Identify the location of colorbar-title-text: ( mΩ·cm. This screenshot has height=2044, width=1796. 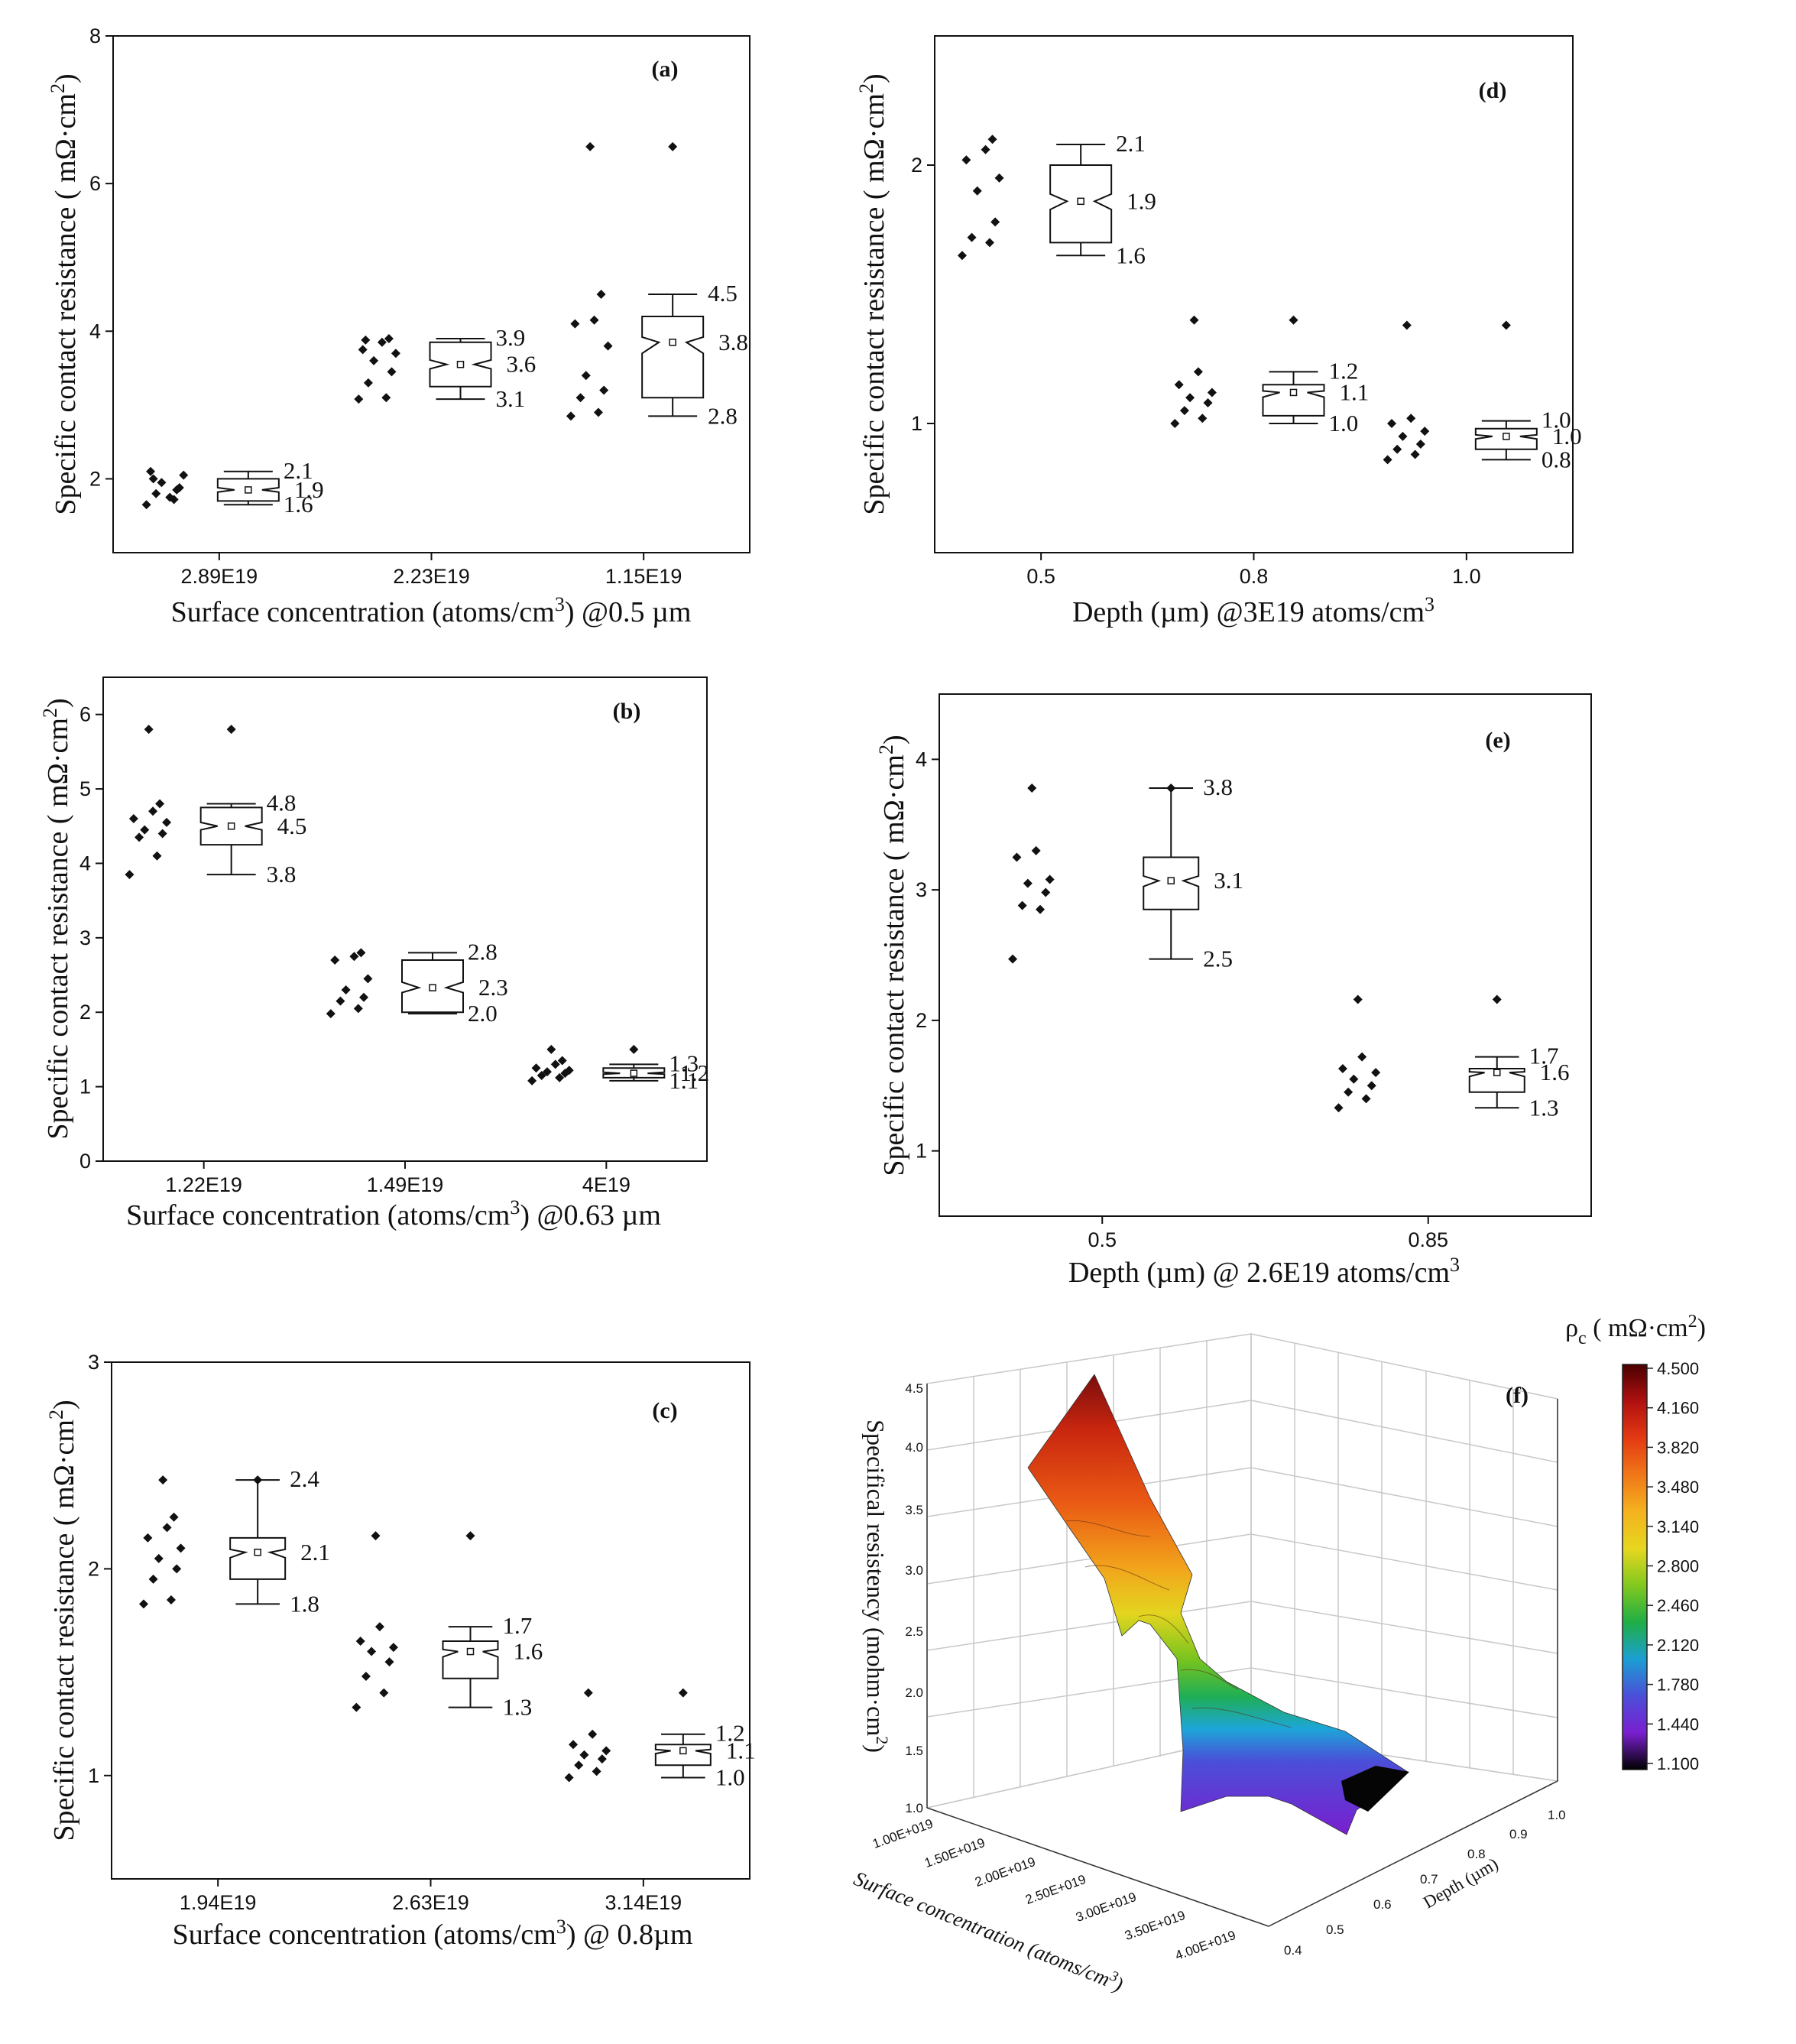
(1637, 1328).